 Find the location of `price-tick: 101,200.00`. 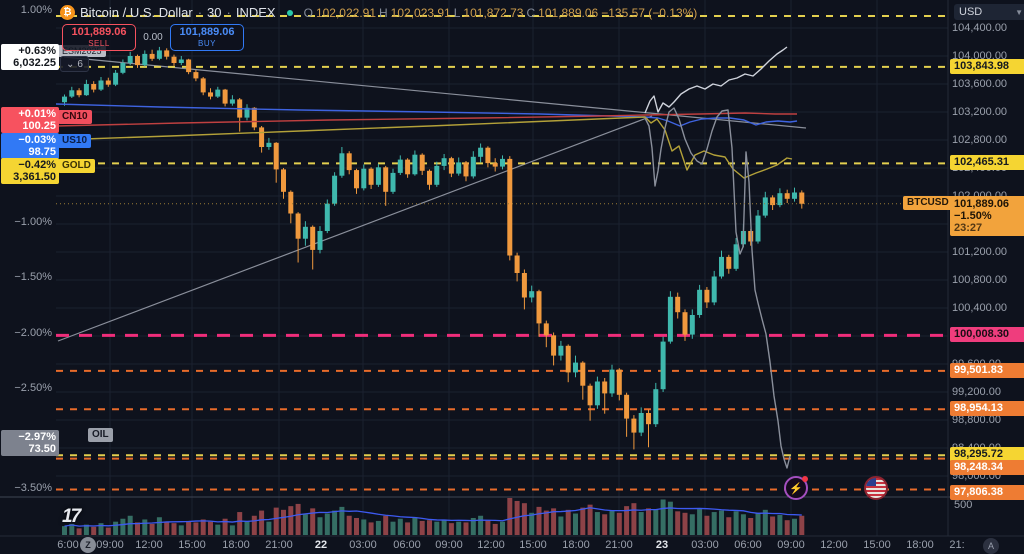

price-tick: 101,200.00 is located at coordinates (980, 252).